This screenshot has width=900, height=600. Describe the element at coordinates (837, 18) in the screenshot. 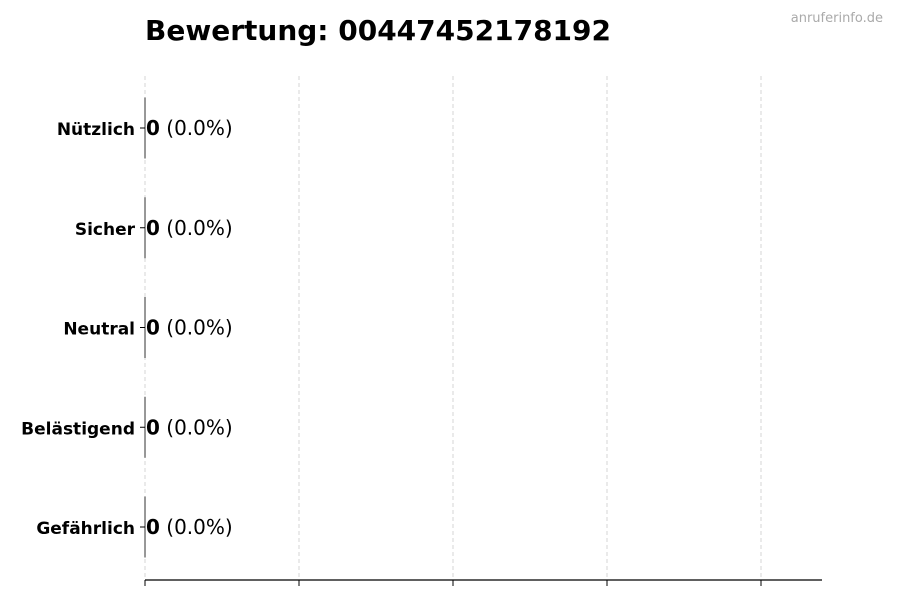

I see `watermark: anruferinfo.de` at that location.